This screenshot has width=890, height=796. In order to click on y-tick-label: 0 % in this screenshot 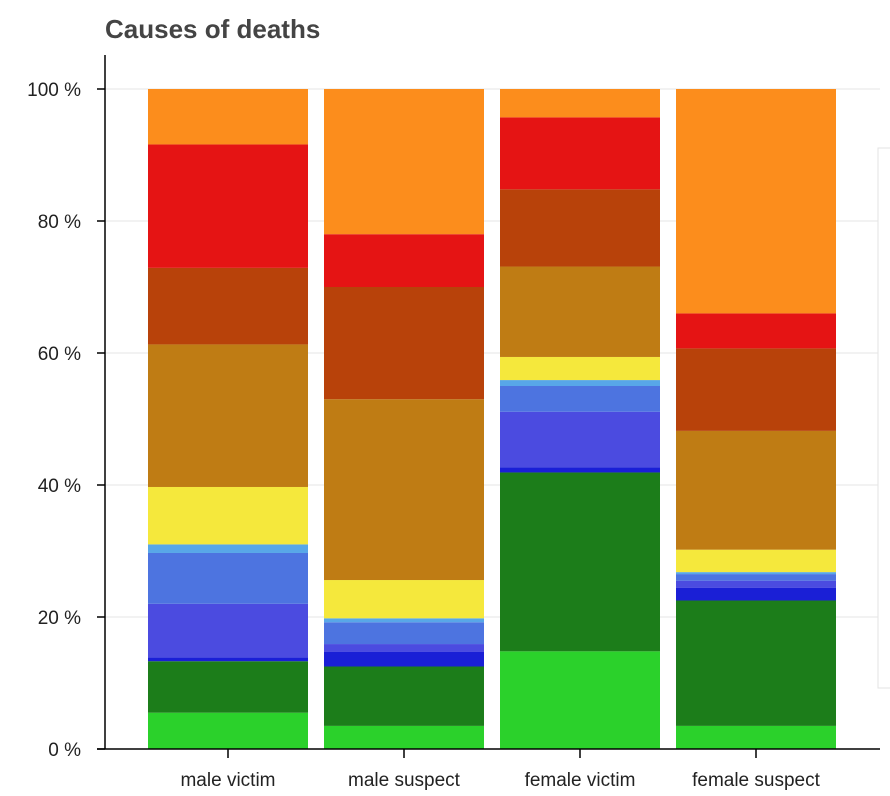, I will do `click(64, 750)`.